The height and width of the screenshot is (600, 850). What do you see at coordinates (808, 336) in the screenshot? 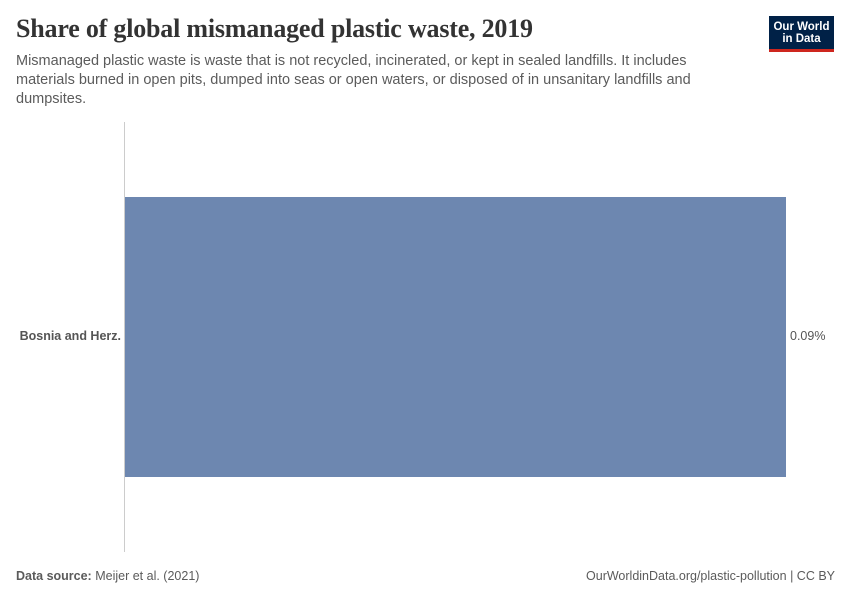
I see `value-label: 0.09%` at bounding box center [808, 336].